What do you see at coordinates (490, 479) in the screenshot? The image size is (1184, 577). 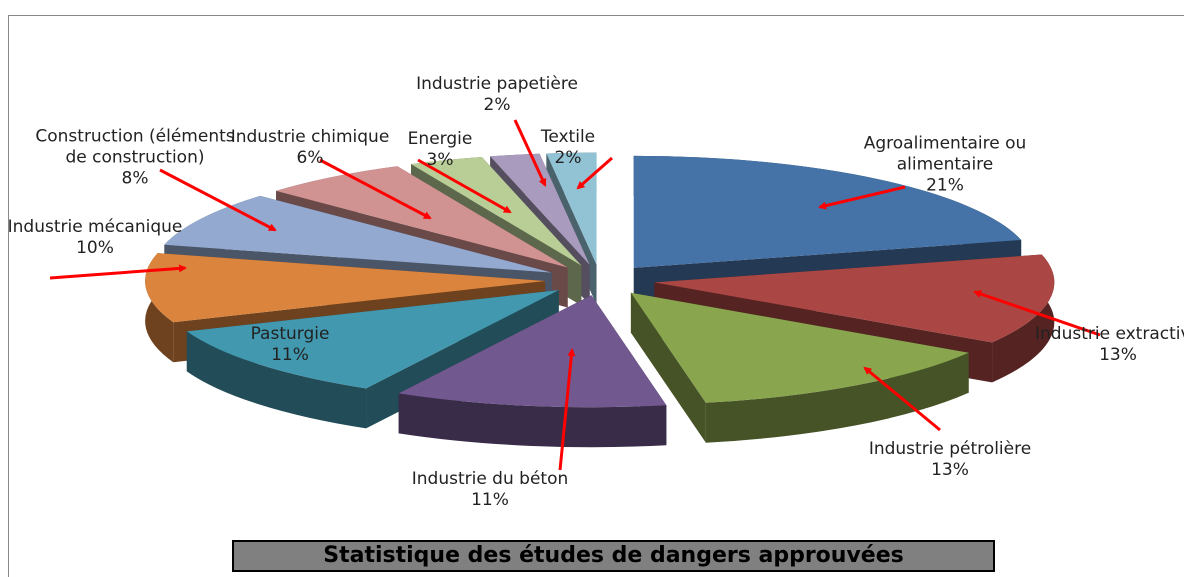 I see `slice-name: Industrie du béton` at bounding box center [490, 479].